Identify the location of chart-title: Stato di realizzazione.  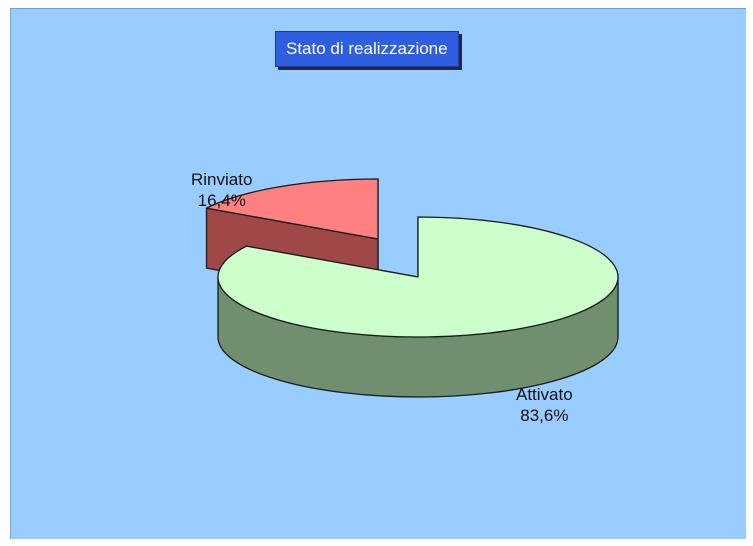
(367, 49).